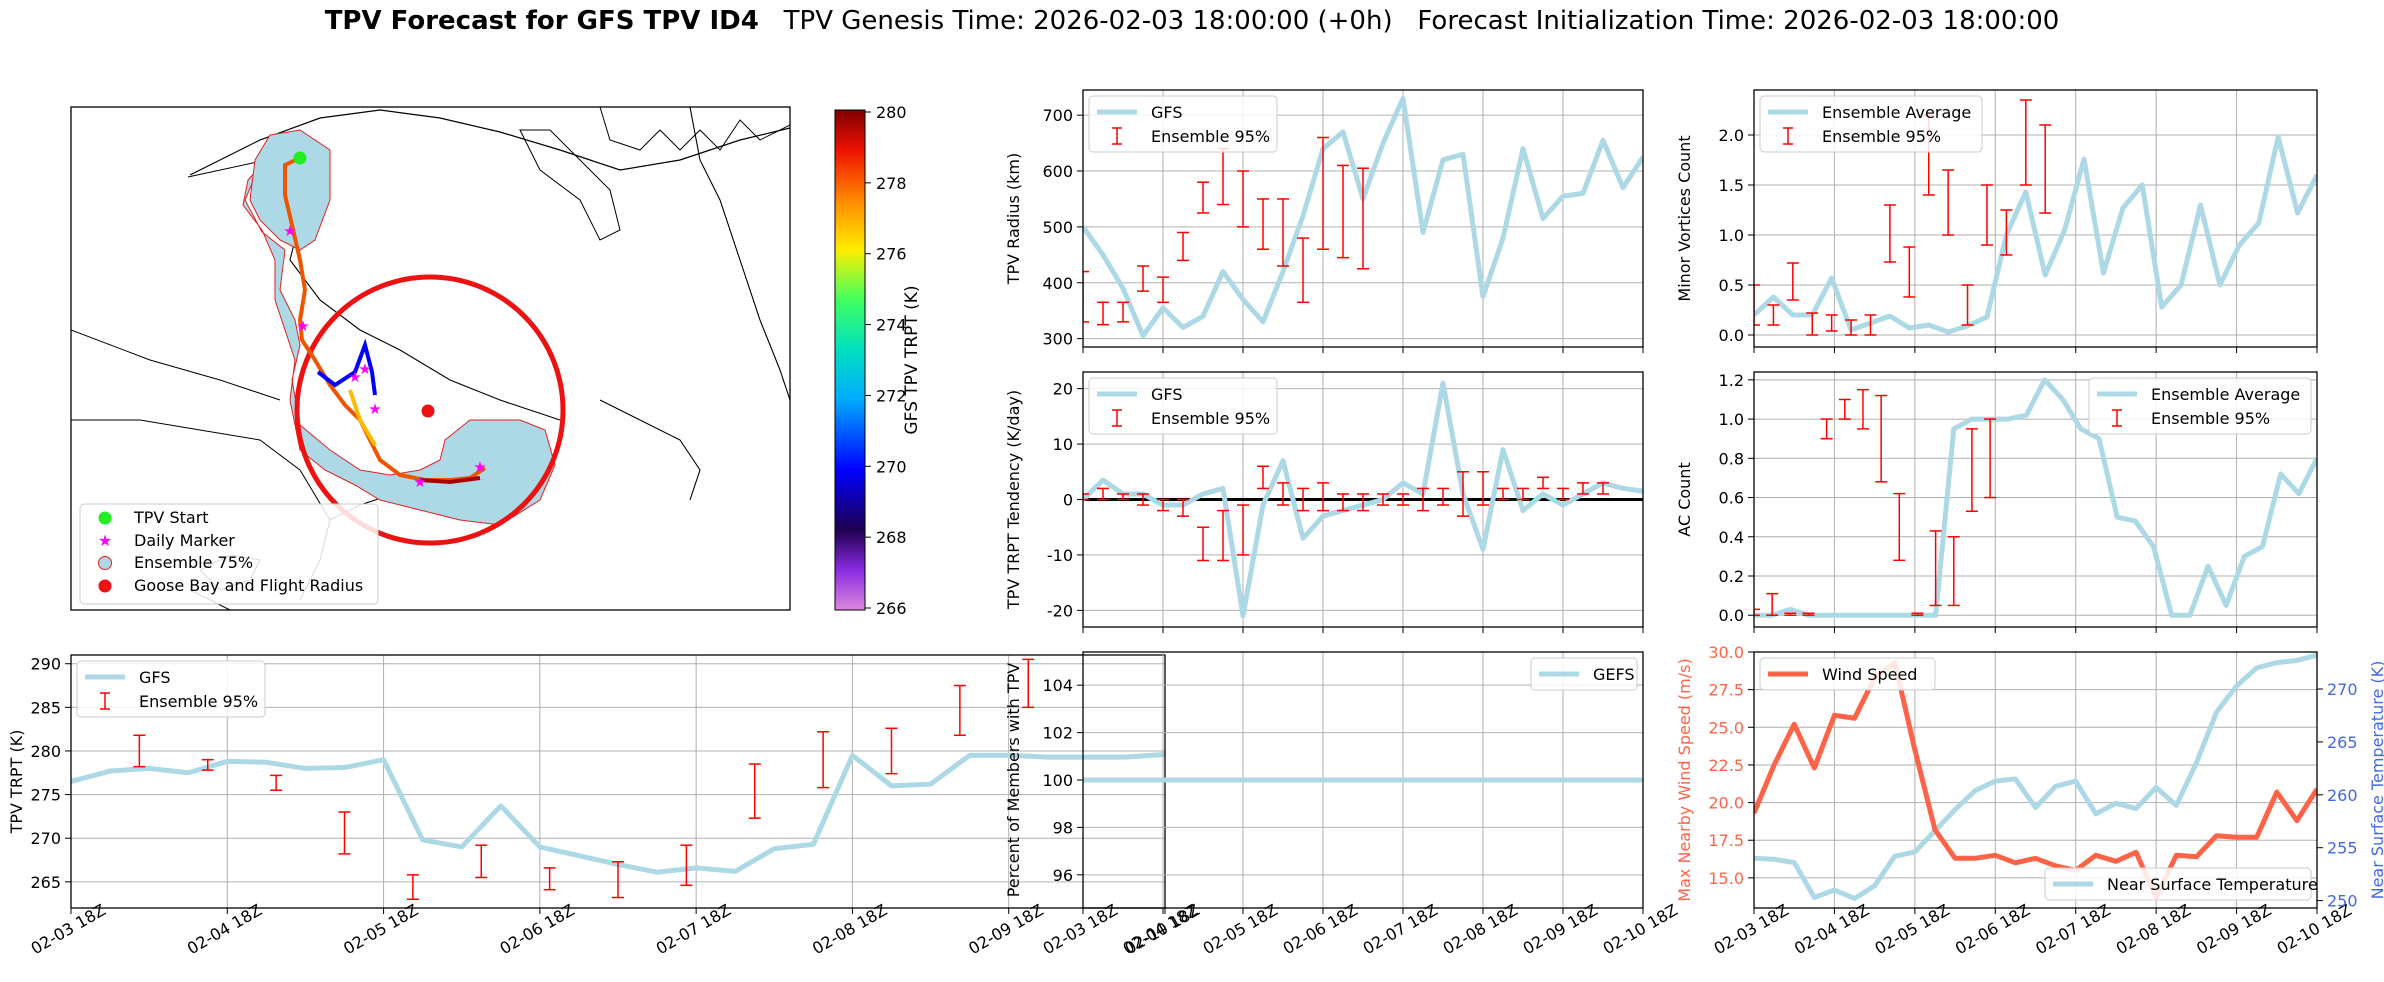  I want to click on ac-legend: Ensemble Average Ensemble 95%, so click(2200, 406).